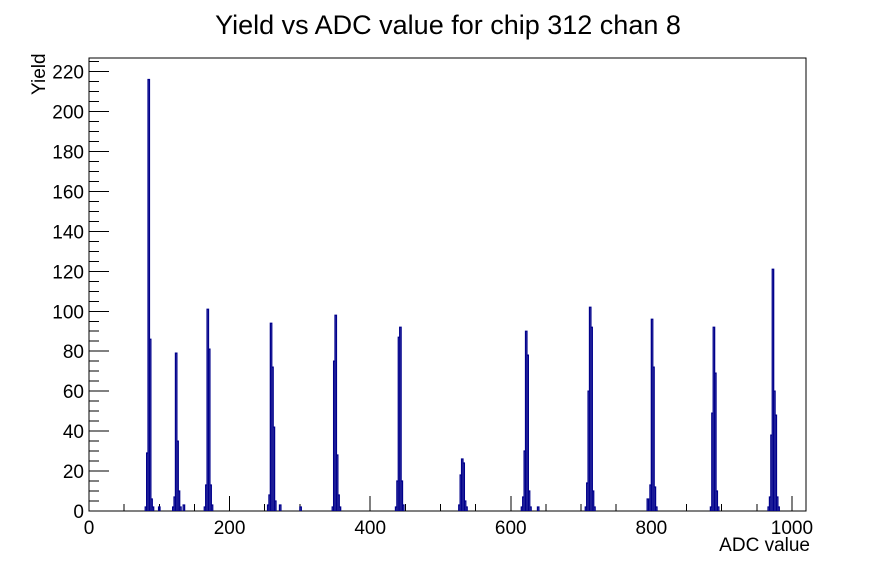  I want to click on y-tick-label: 120, so click(68, 272).